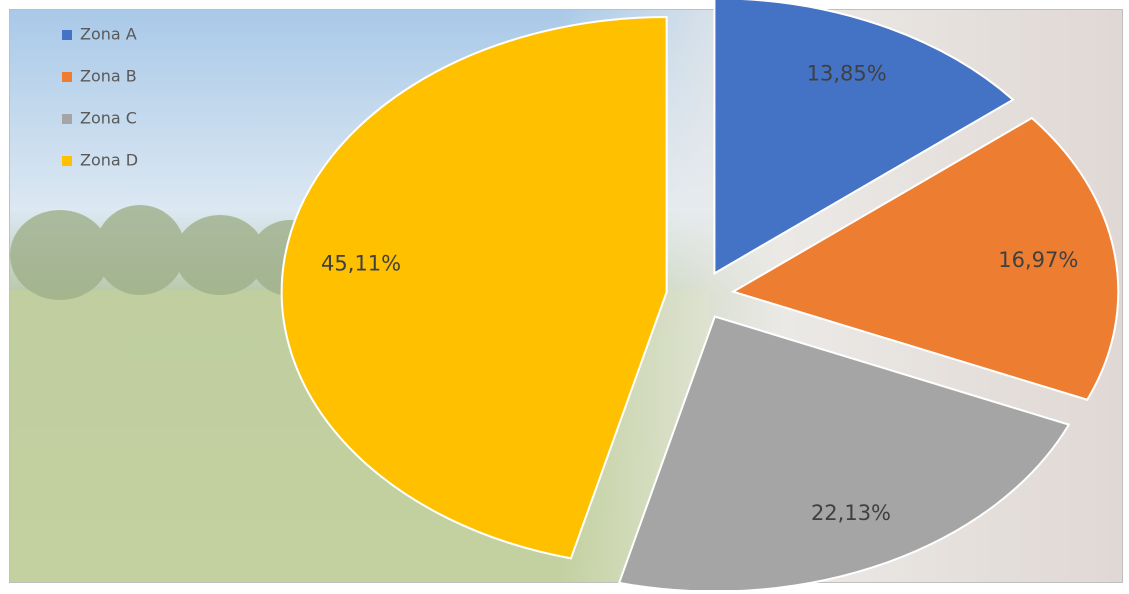 The width and height of the screenshot is (1129, 594). I want to click on legend-label: Zona A, so click(108, 34).